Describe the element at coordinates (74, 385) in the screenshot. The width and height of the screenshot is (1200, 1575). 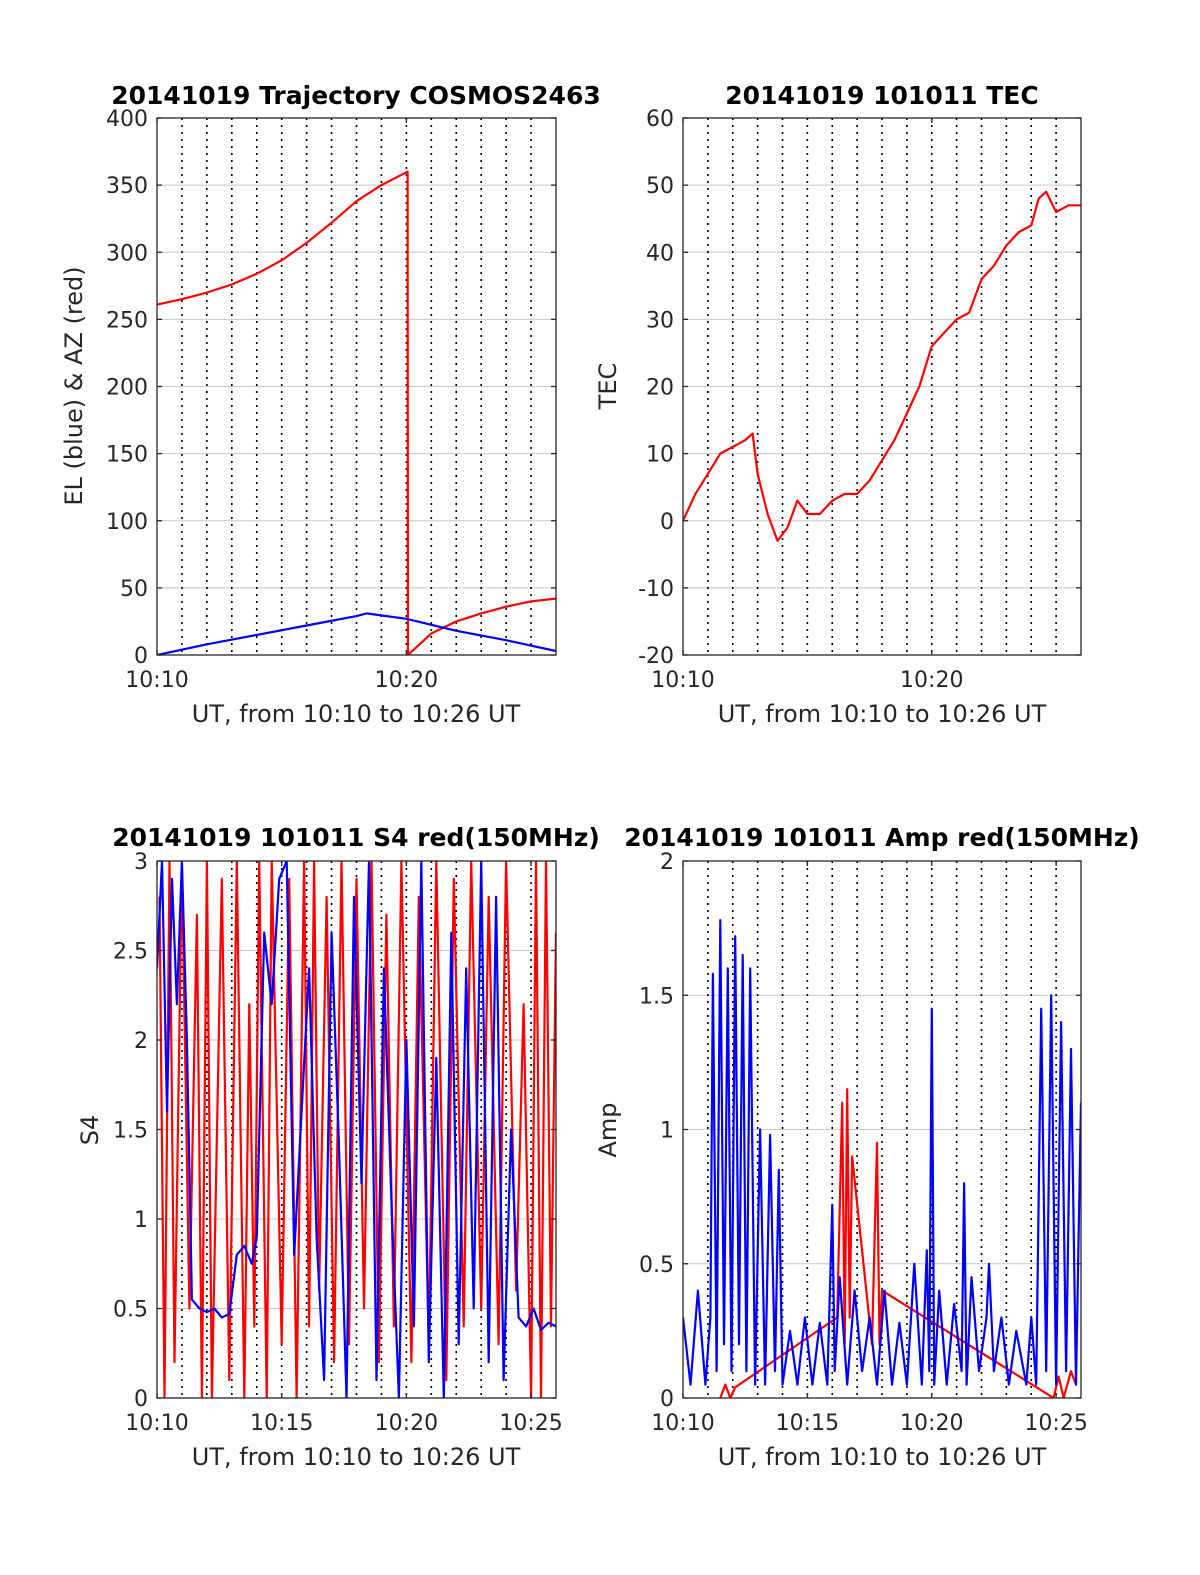
I see `trajectory-y-label: EL (blue) & AZ (red)` at that location.